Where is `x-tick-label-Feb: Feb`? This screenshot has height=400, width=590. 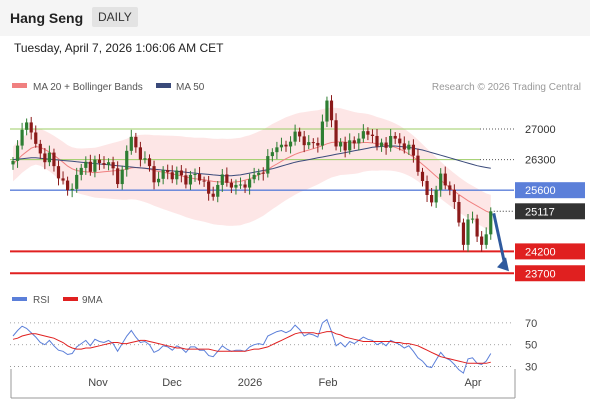 x-tick-label-Feb: Feb is located at coordinates (328, 383).